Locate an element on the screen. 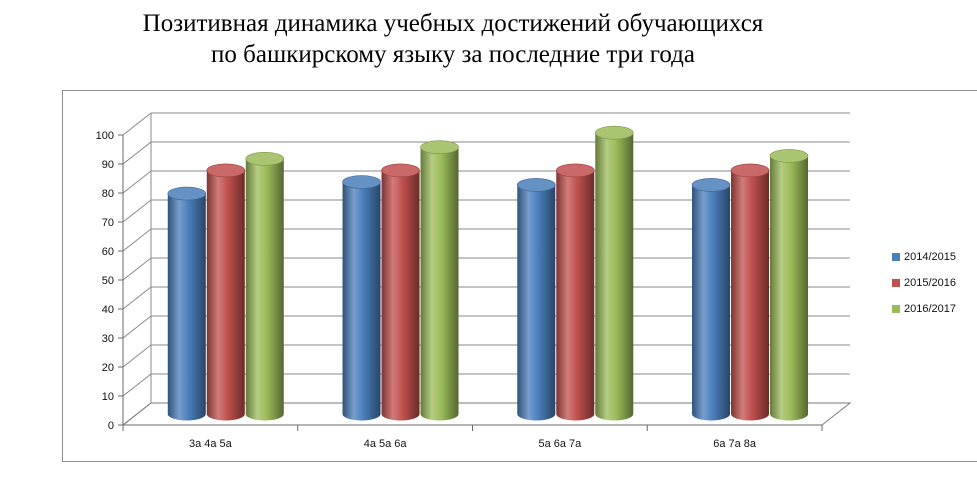 This screenshot has width=977, height=494. legend-label: 2016/2017 is located at coordinates (930, 309).